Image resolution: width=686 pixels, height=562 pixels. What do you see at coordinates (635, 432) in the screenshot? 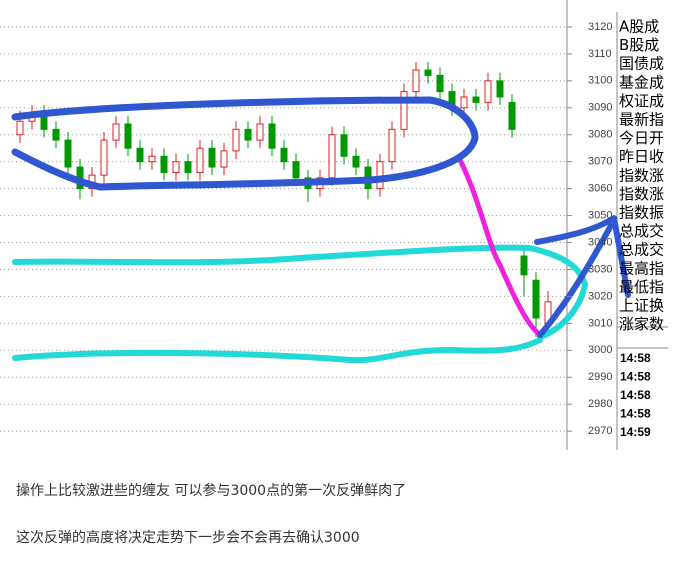
I see `panel-time: 14:59` at bounding box center [635, 432].